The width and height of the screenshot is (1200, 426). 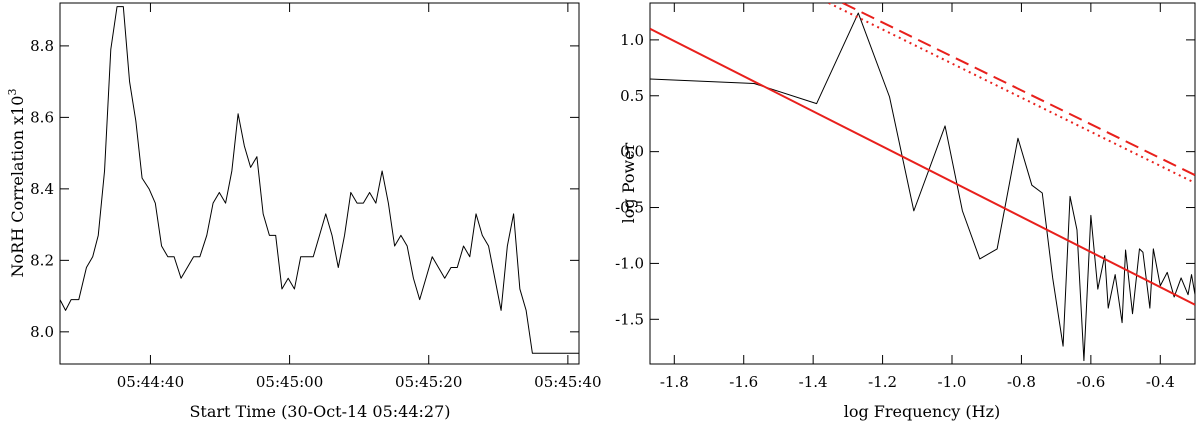 What do you see at coordinates (289, 382) in the screenshot?
I see `left-x-tick-label: 05:45:00` at bounding box center [289, 382].